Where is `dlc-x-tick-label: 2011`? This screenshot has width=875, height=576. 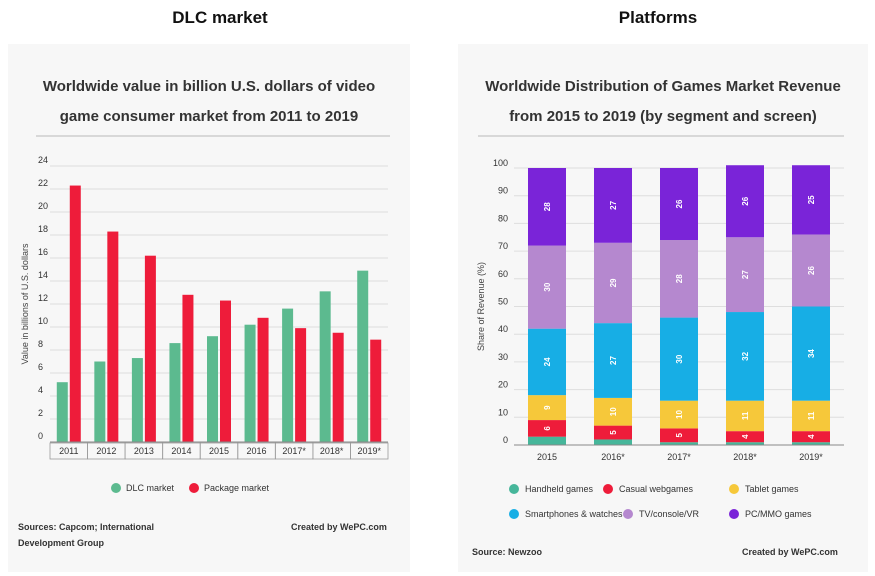 dlc-x-tick-label: 2011 is located at coordinates (68, 451).